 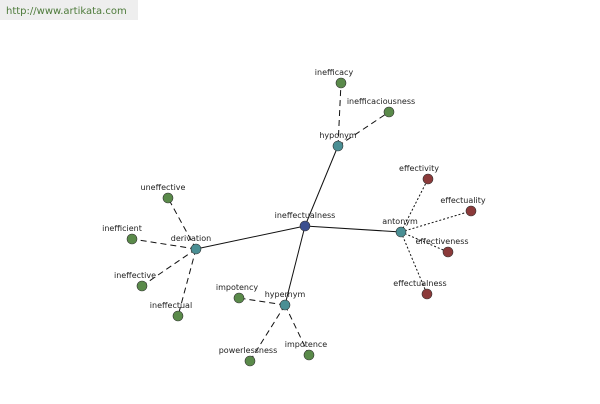 I want to click on node-label: effectualness, so click(x=419, y=283).